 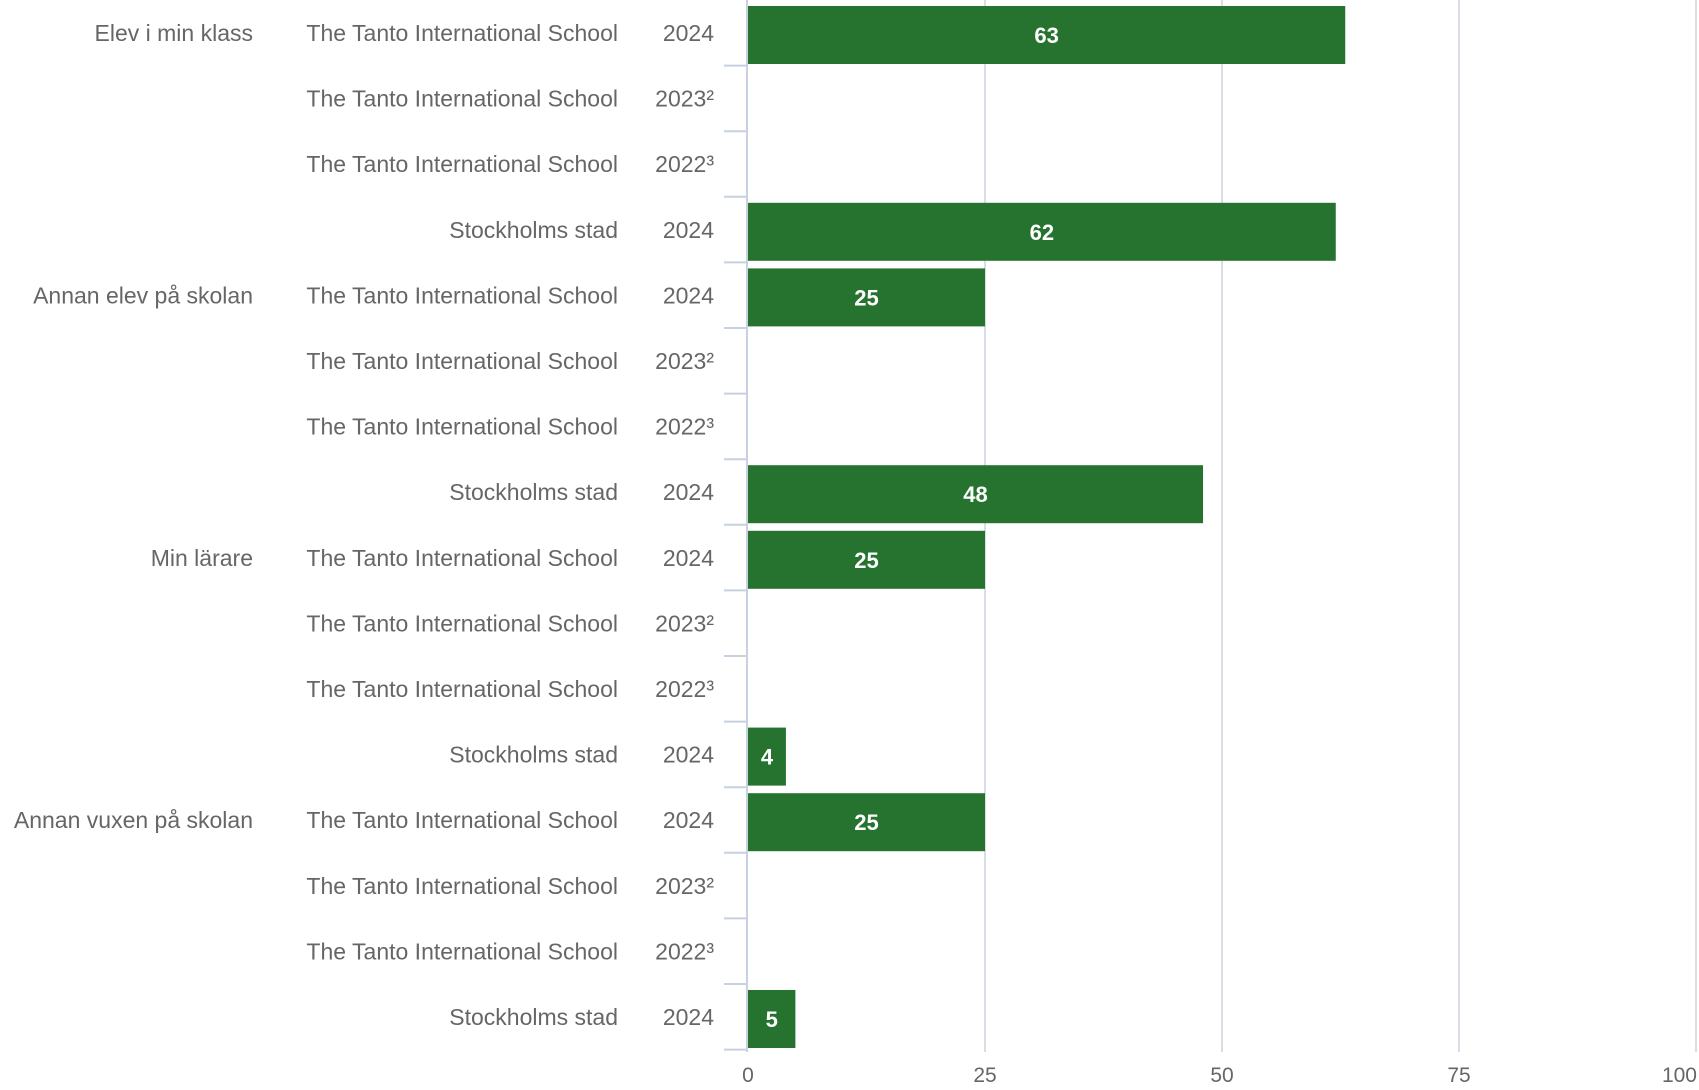 What do you see at coordinates (1679, 1075) in the screenshot?
I see `x-tick-label: 100` at bounding box center [1679, 1075].